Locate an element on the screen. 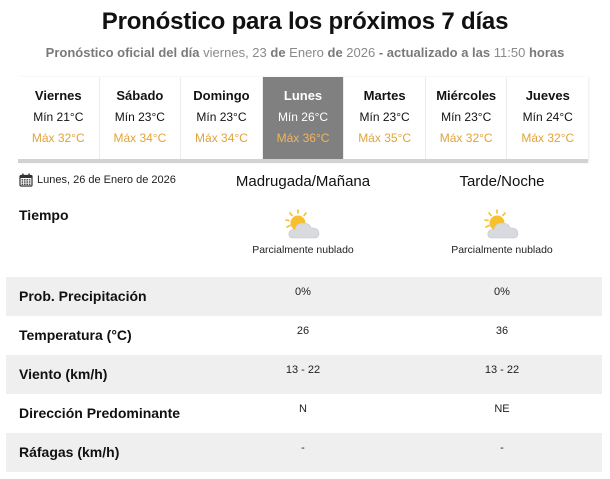 The image size is (610, 479). row-label: Viento (km/h) is located at coordinates (63, 374).